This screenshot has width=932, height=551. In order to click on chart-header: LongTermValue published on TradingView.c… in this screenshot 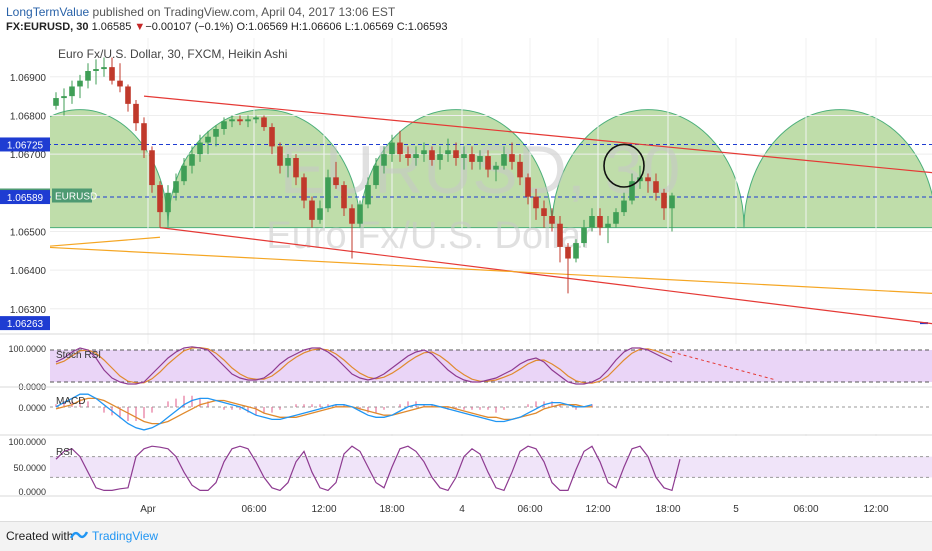, I will do `click(466, 21)`.